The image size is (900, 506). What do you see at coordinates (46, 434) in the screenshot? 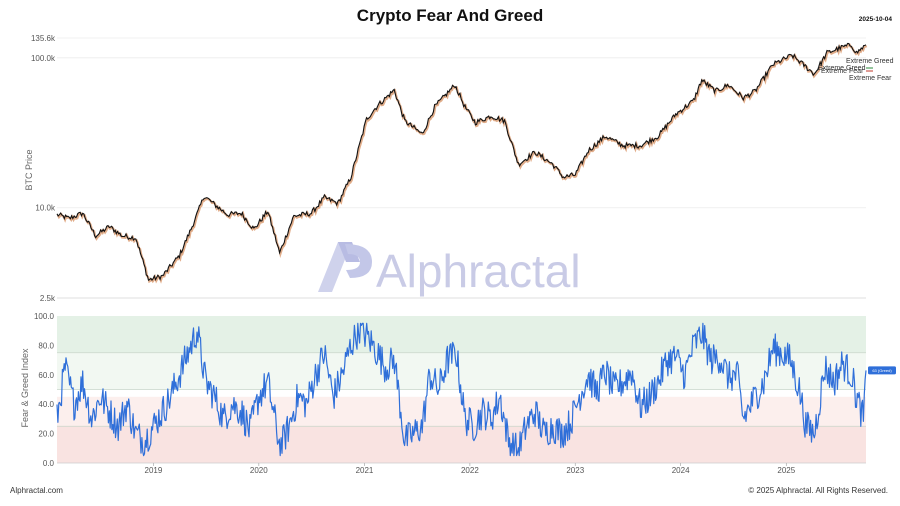
I see `fng-tick-label: 20.0` at bounding box center [46, 434].